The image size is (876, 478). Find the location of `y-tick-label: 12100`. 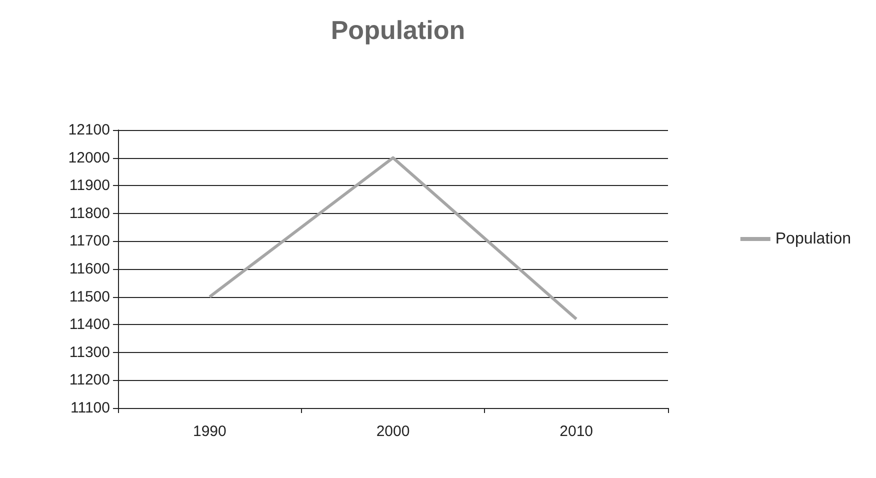

y-tick-label: 12100 is located at coordinates (89, 130).